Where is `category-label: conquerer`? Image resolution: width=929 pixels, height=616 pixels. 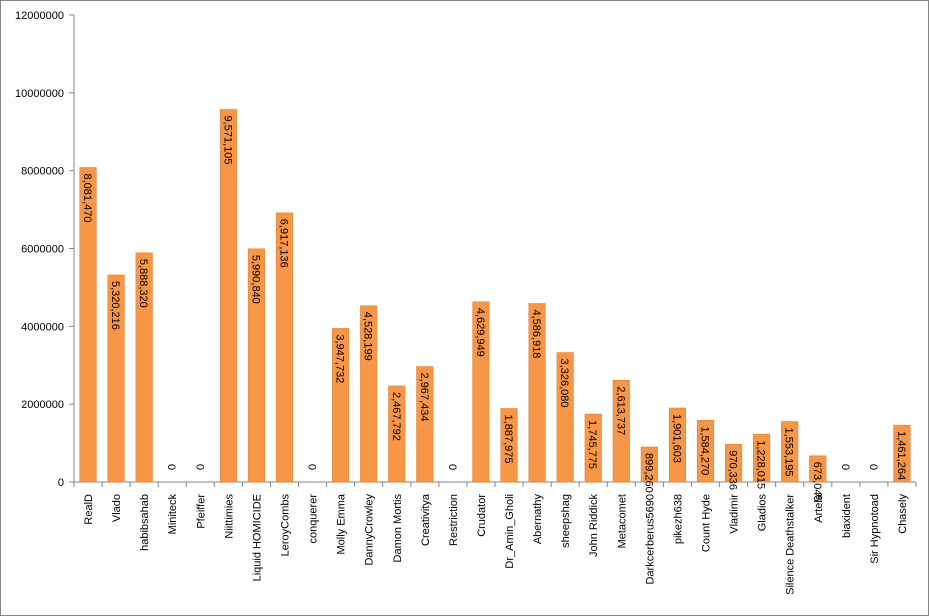
category-label: conquerer is located at coordinates (314, 519).